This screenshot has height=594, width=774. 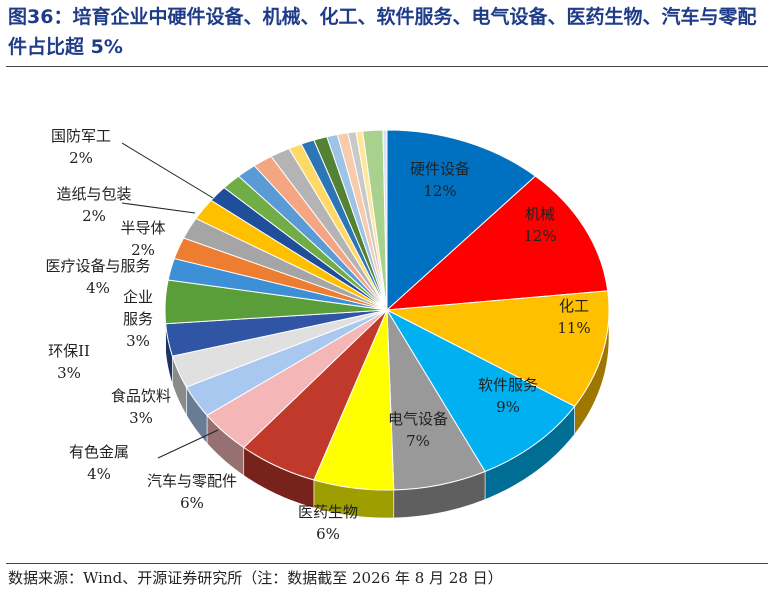 What do you see at coordinates (141, 407) in the screenshot?
I see `slice-label: 食品饮料 3%` at bounding box center [141, 407].